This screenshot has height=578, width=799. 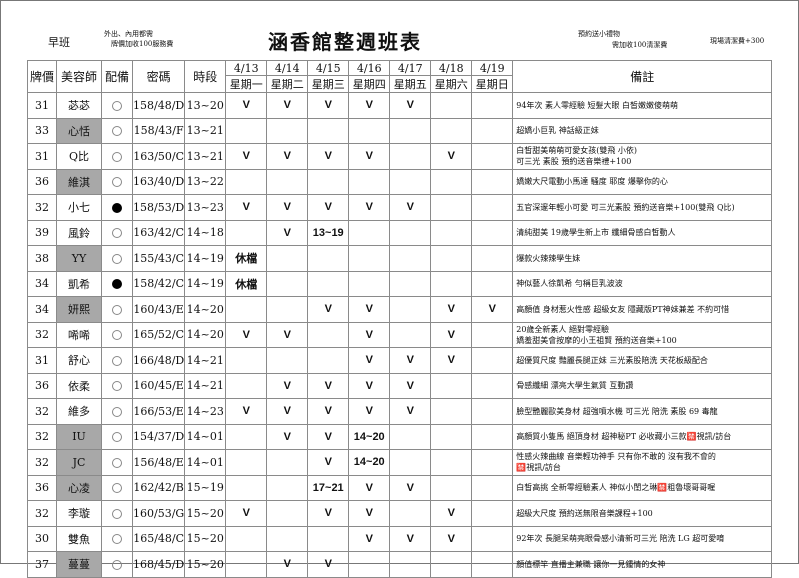 What do you see at coordinates (400, 513) in the screenshot?
I see `table-row: 32 李璇 160/53/G 15~20 V V V V 超級大尺度 預約送無限音樂課程+100` at bounding box center [400, 513].